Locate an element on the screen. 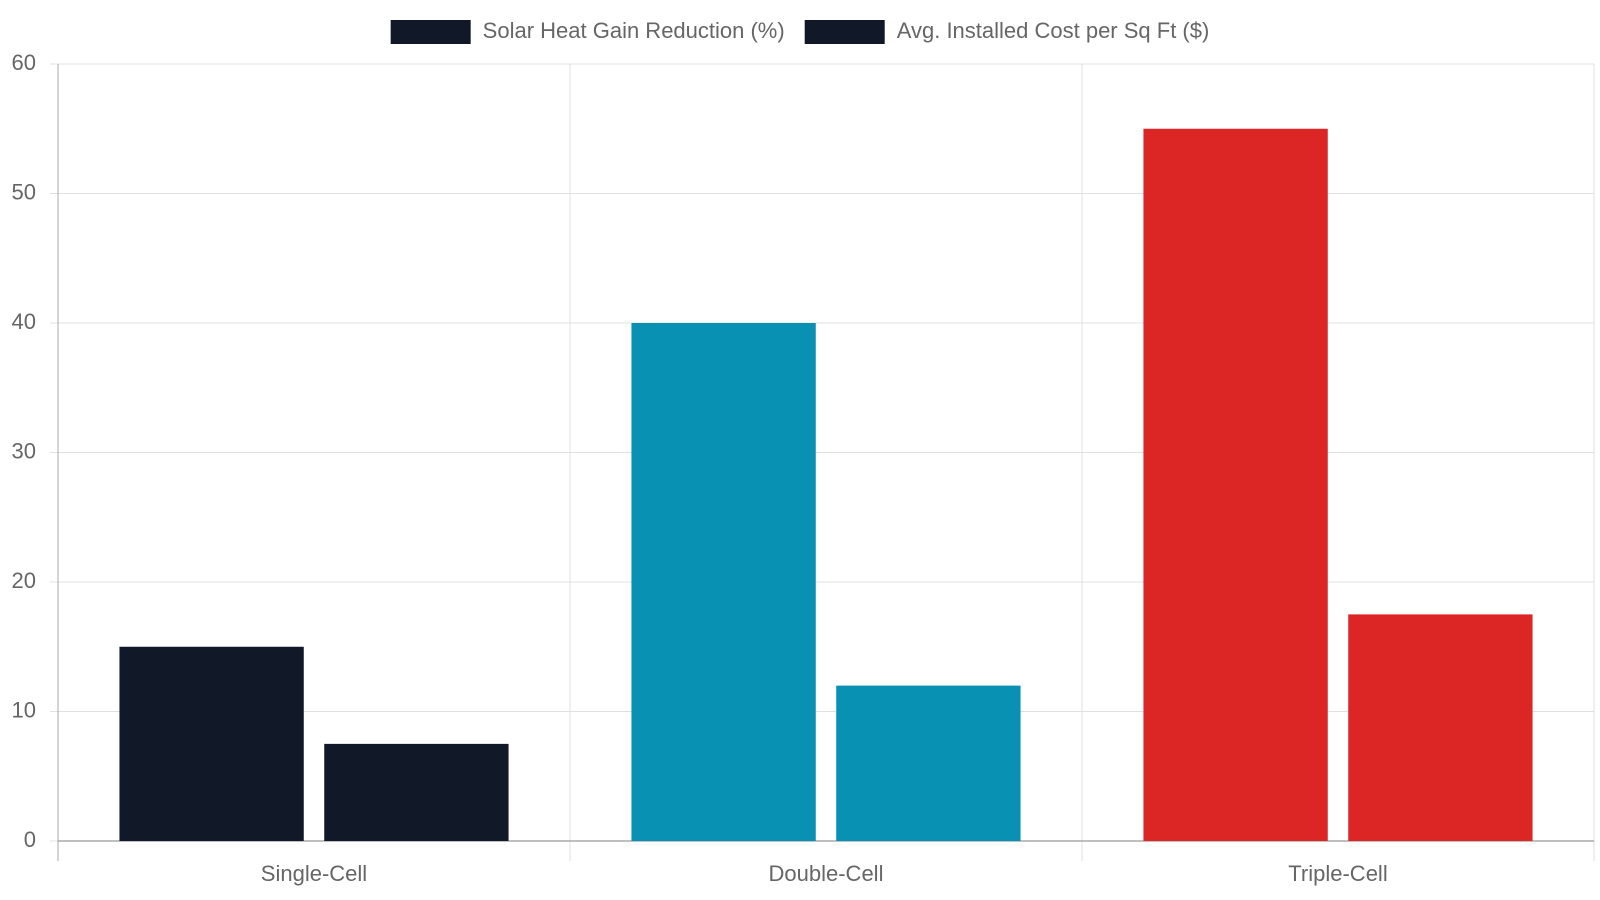 The height and width of the screenshot is (900, 1600). y-tick-label: 40 is located at coordinates (24, 321).